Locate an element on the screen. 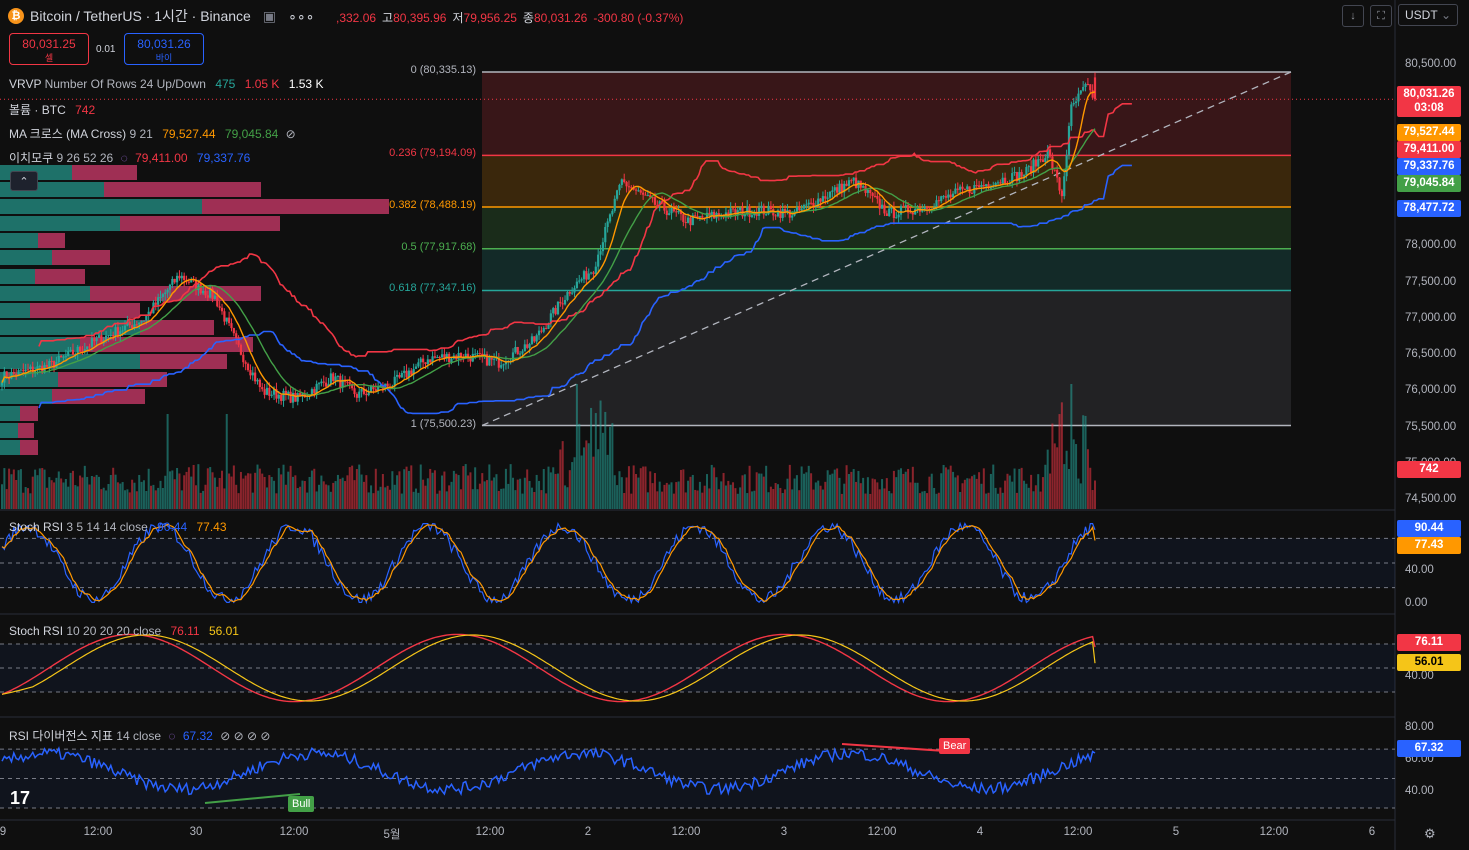 Image resolution: width=1469 pixels, height=850 pixels. legend-ichimoku: 이치모쿠 9 26 52 26 ◌ 79,411.00 79,337.76 is located at coordinates (130, 158).